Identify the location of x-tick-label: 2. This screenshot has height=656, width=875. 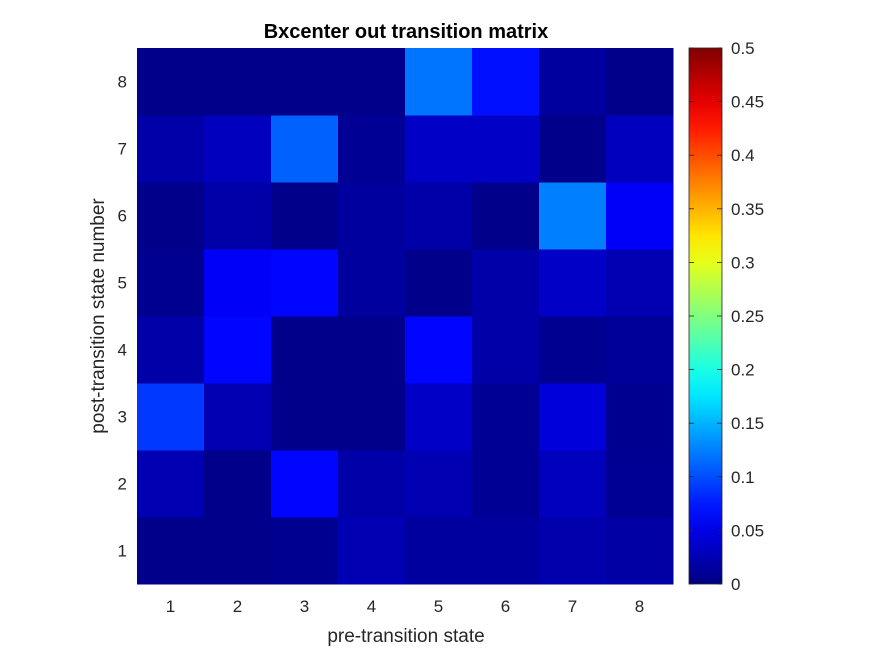
(237, 606).